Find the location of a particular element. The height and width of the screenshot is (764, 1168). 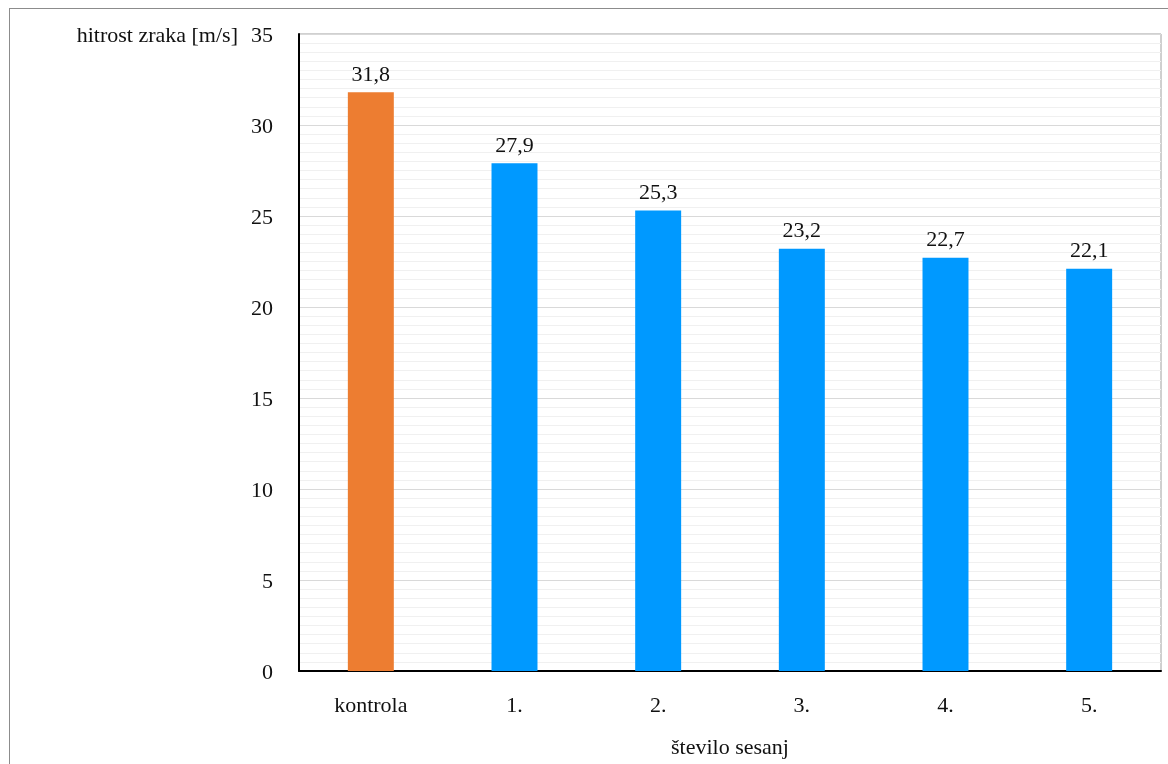

x-axis-title: število sesanj is located at coordinates (730, 746).